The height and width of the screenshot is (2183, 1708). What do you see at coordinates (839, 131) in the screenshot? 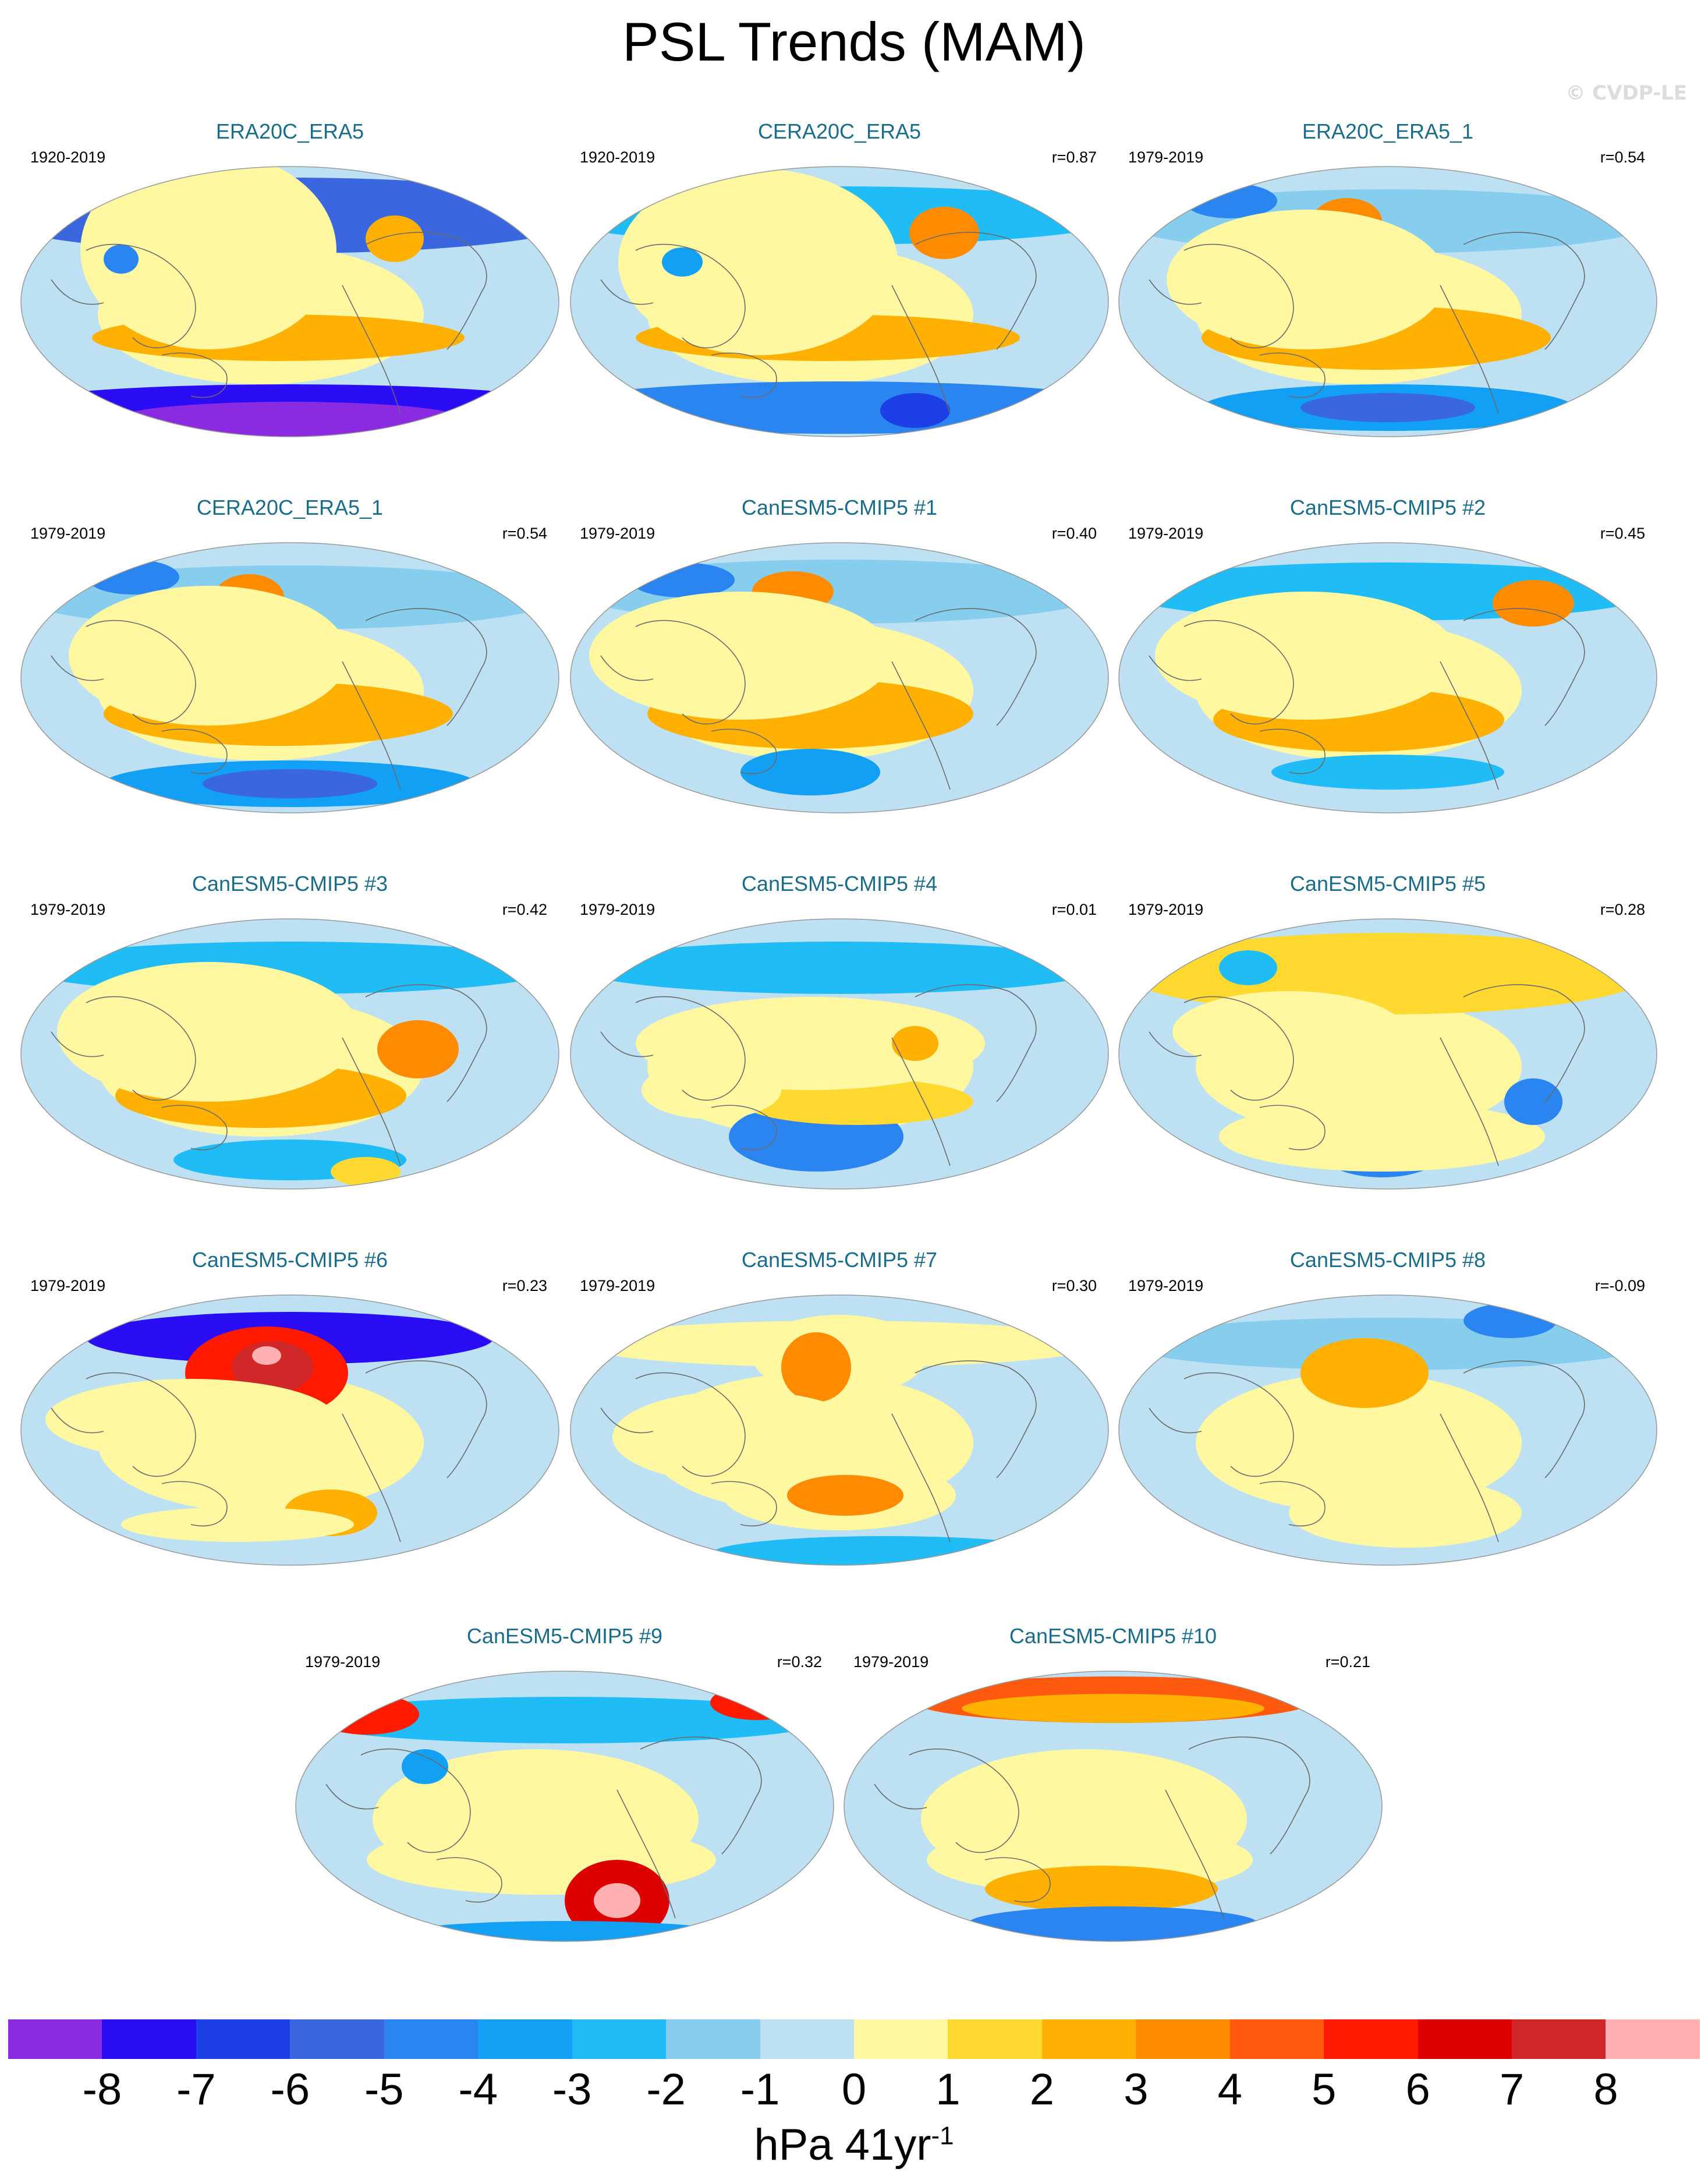
I see `panel-title: CERA20C_ERA5` at bounding box center [839, 131].